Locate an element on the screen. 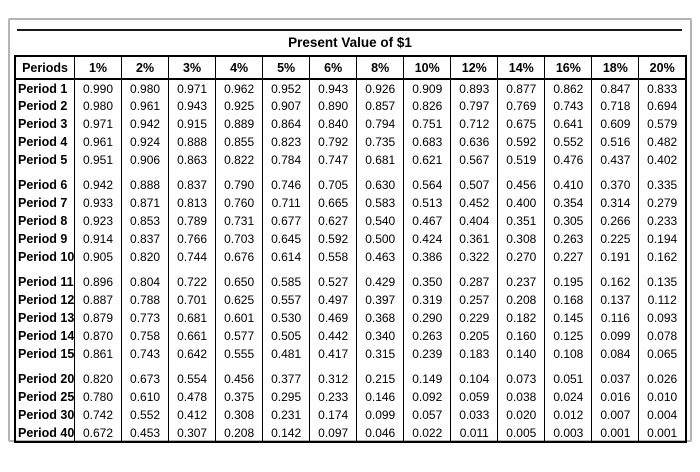  row-label: Period 6 is located at coordinates (44, 185).